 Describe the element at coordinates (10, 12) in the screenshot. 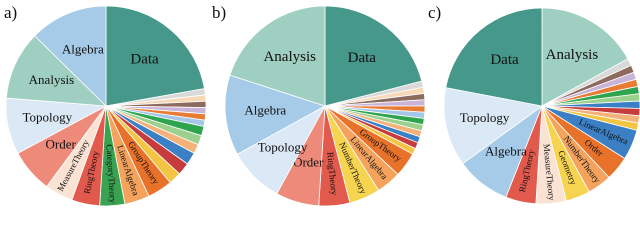

I see `panel-label: a)` at that location.